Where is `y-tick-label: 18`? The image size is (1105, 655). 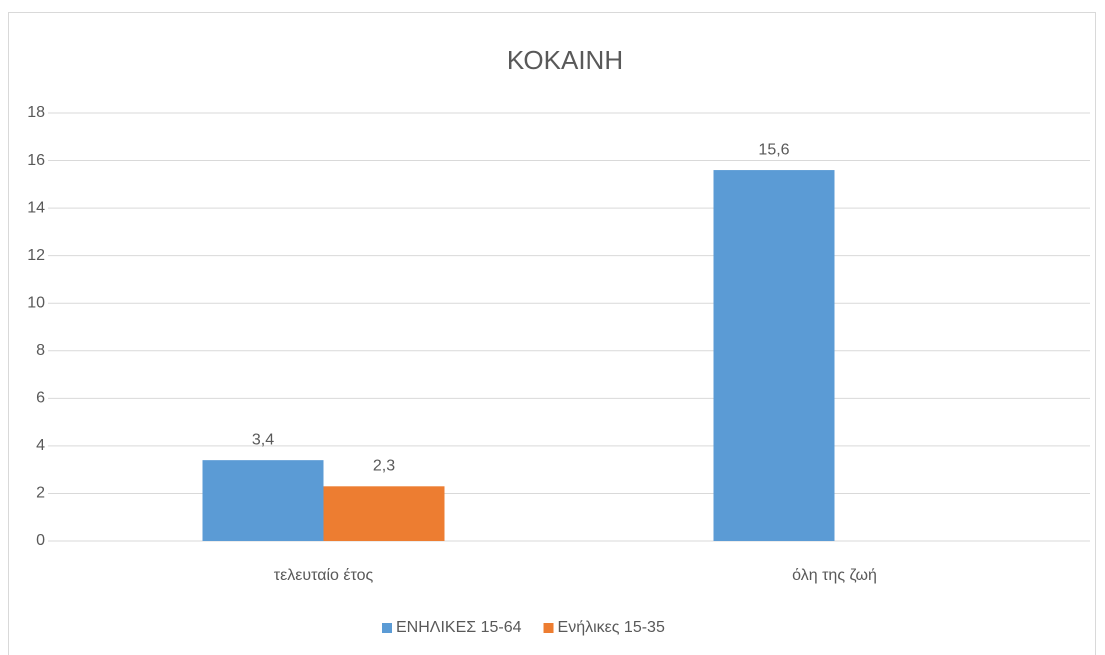 y-tick-label: 18 is located at coordinates (36, 112).